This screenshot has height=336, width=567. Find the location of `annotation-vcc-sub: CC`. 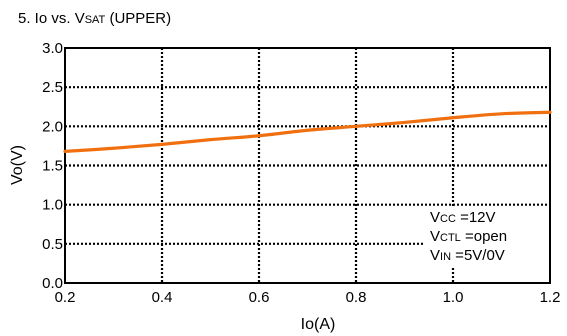

annotation-vcc-sub: CC is located at coordinates (448, 219).